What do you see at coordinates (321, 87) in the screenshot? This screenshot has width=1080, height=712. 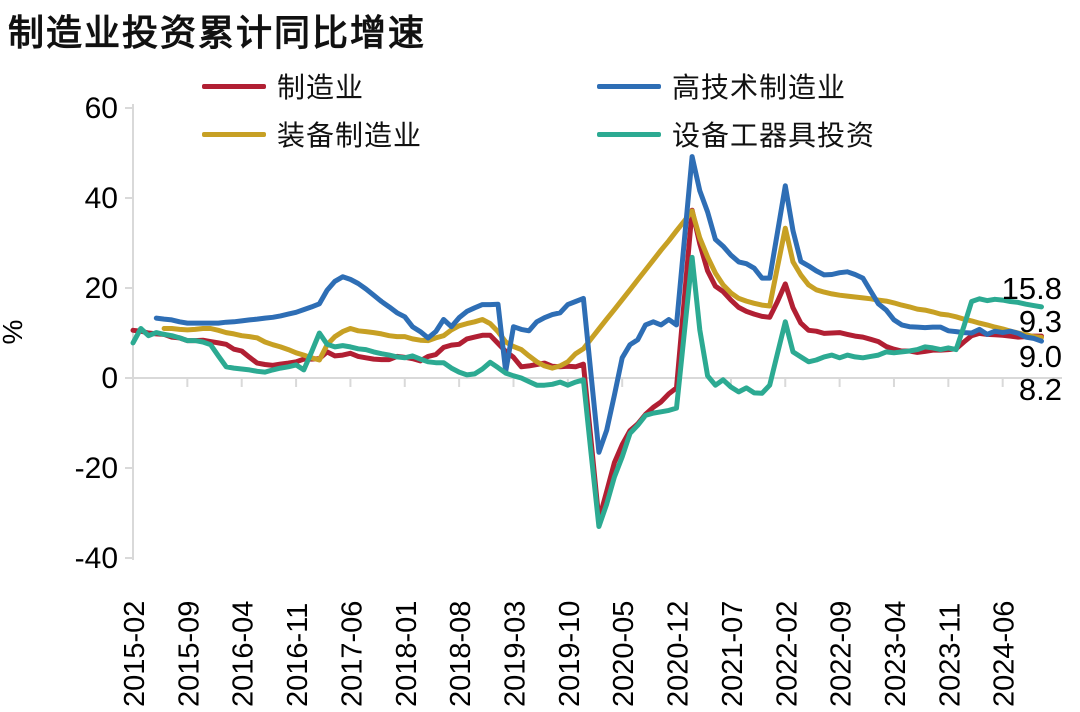 I see `legend-label-manufacturing: 制造业` at bounding box center [321, 87].